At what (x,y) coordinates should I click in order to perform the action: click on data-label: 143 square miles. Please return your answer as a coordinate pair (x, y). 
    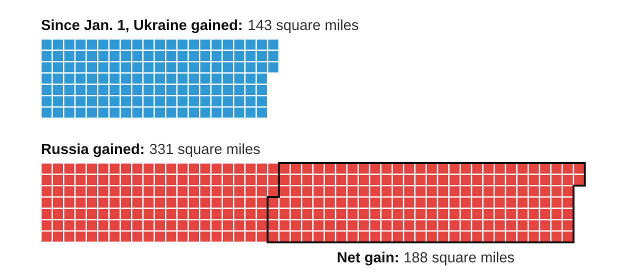
    Looking at the image, I should click on (303, 26).